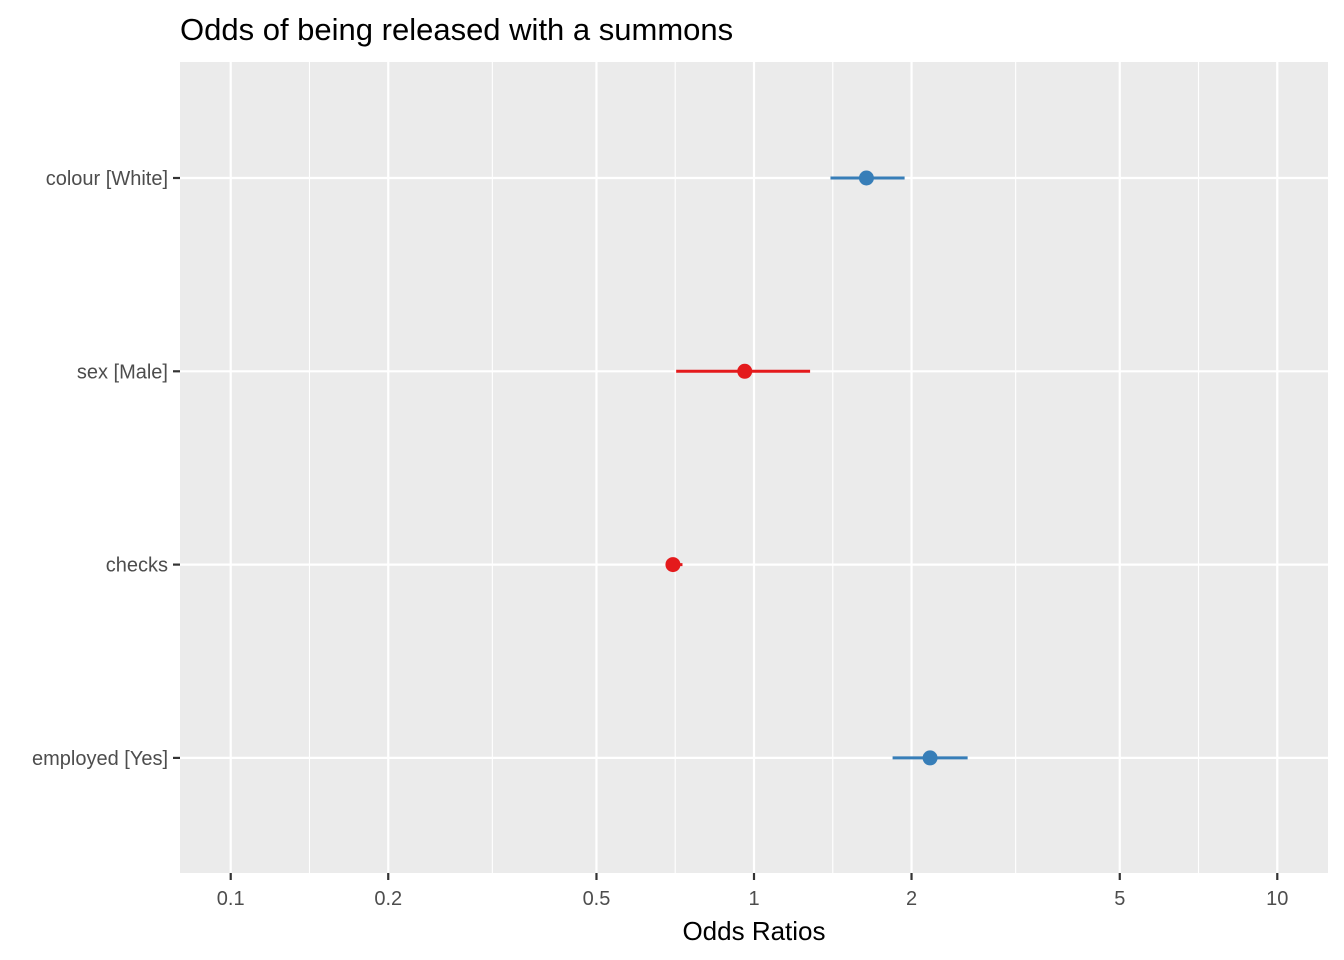  What do you see at coordinates (137, 566) in the screenshot?
I see `y-tick-label: checks` at bounding box center [137, 566].